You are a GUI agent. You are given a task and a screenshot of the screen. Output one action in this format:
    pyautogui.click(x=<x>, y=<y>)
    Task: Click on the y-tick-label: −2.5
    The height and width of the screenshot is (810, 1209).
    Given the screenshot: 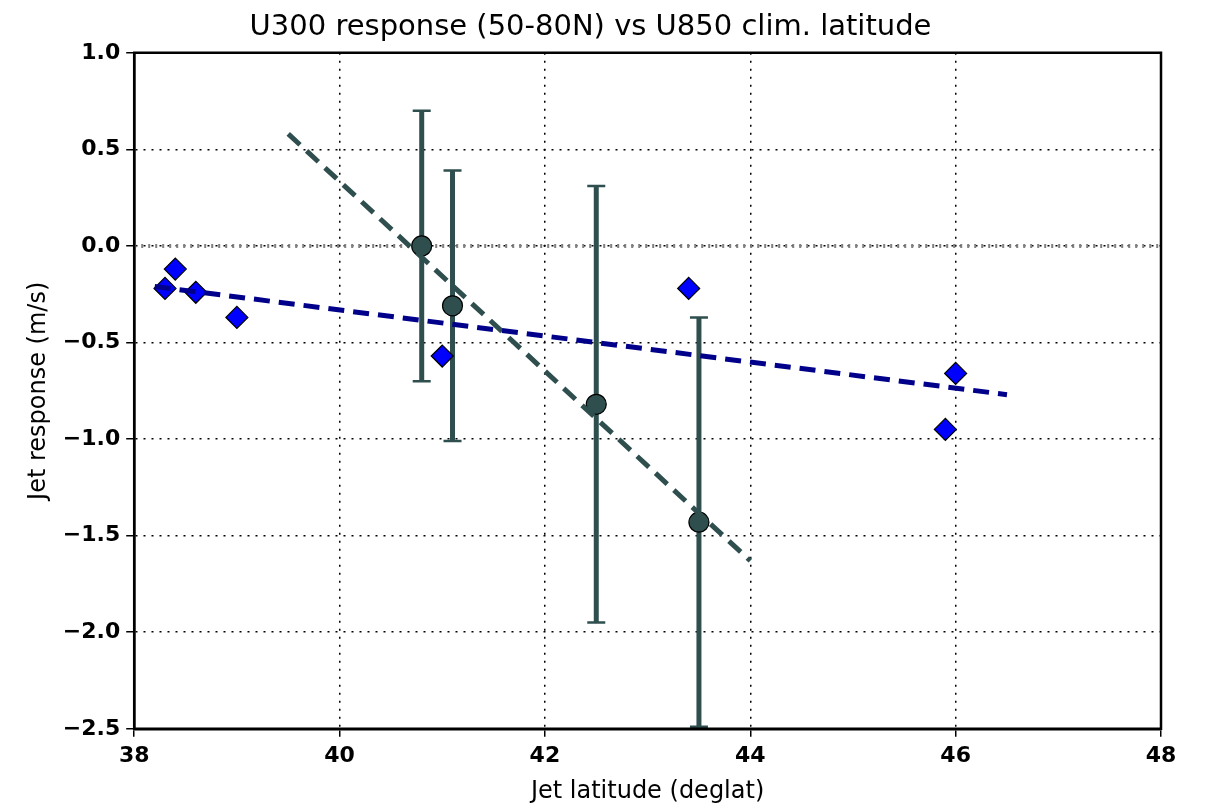 What is the action you would take?
    pyautogui.click(x=91, y=727)
    